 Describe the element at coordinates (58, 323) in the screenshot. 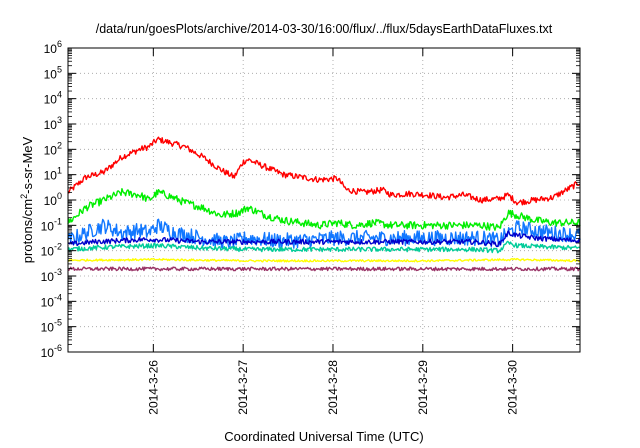

I see `y-tick-label-exp: -5` at that location.